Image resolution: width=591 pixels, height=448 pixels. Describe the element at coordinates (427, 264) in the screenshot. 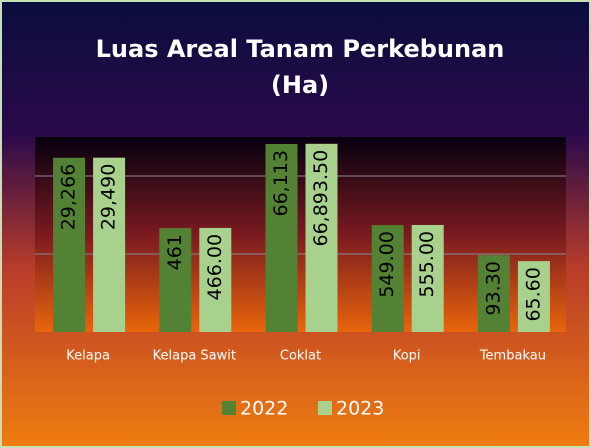

I see `data-label: 555.00` at that location.